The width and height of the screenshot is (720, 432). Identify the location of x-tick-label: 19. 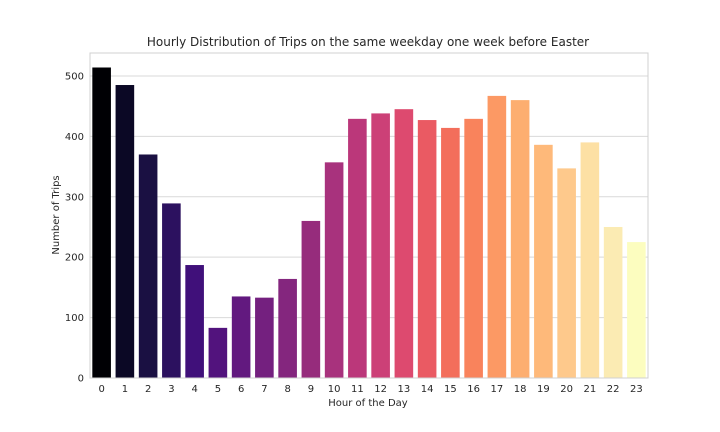
(543, 389).